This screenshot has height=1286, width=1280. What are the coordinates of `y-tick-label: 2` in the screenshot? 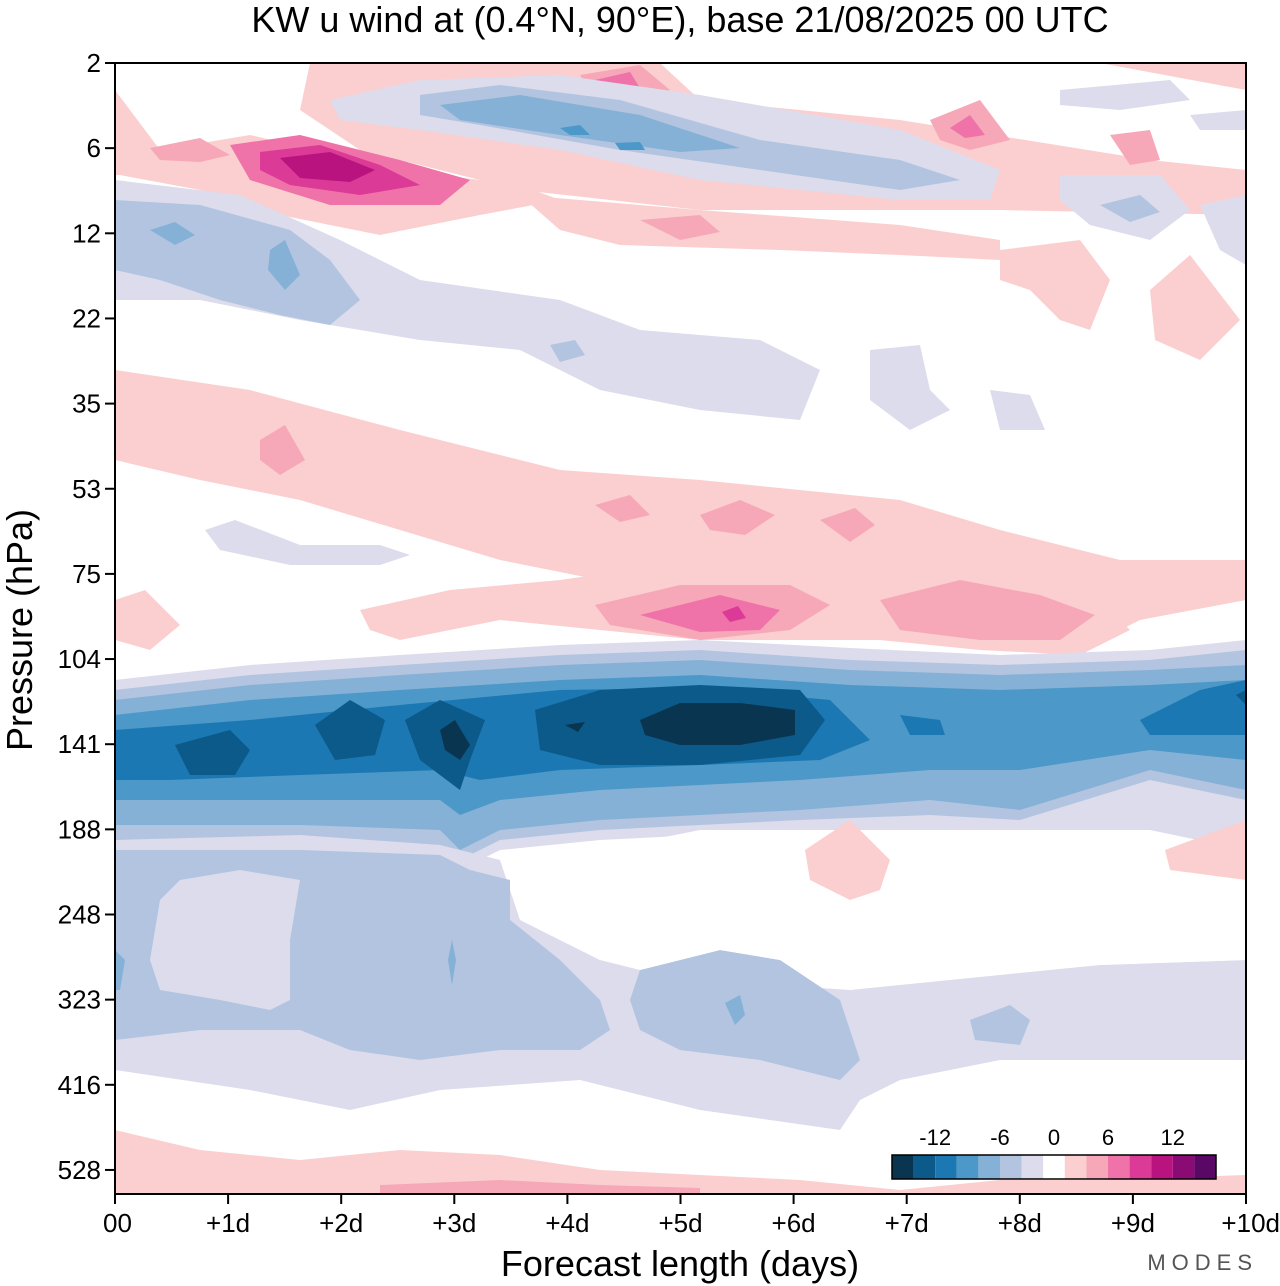 It's located at (94, 63).